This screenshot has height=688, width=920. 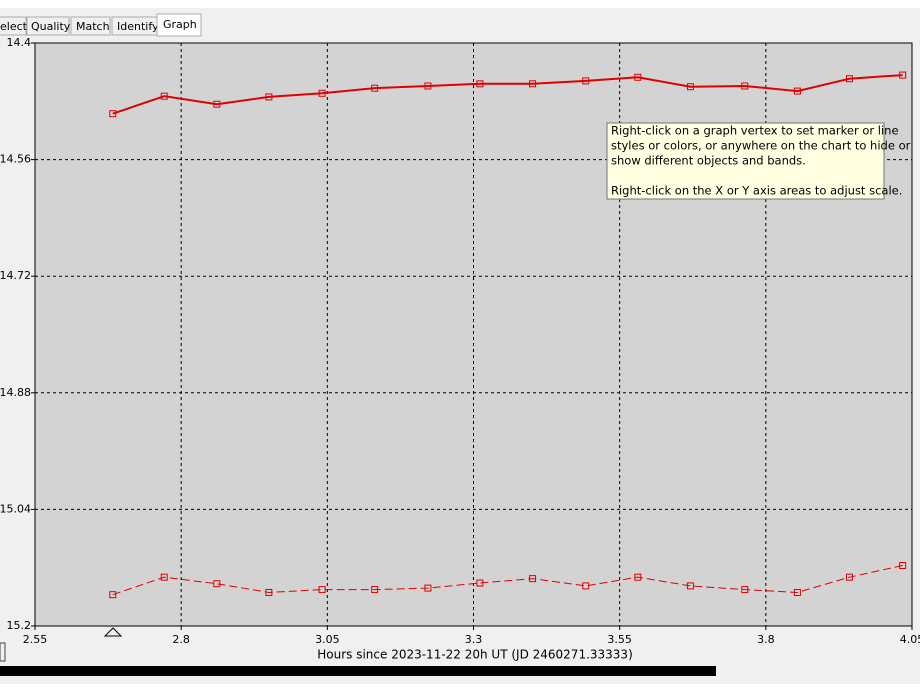 I want to click on x-tick-label: 2.8, so click(x=181, y=639).